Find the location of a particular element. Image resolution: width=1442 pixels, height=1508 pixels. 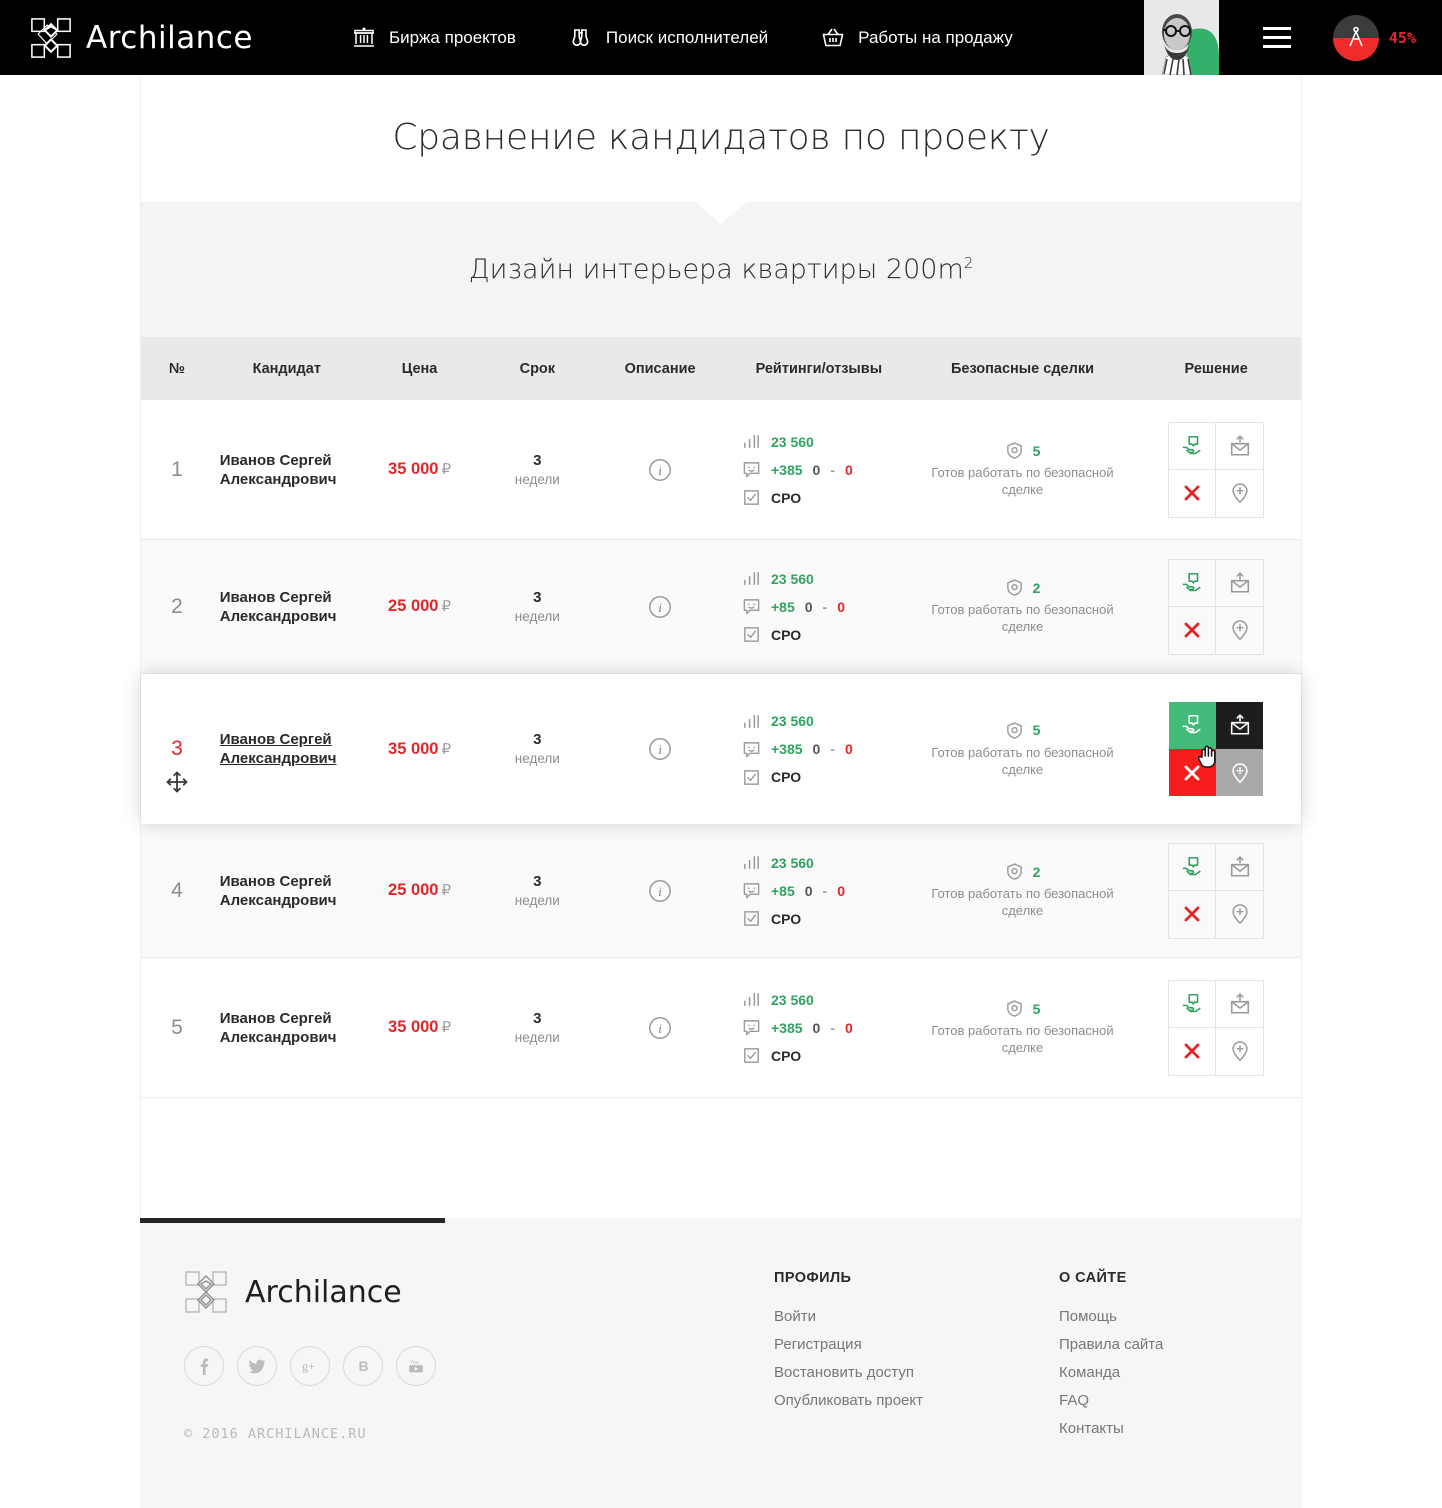

row-number: 2 is located at coordinates (177, 606).